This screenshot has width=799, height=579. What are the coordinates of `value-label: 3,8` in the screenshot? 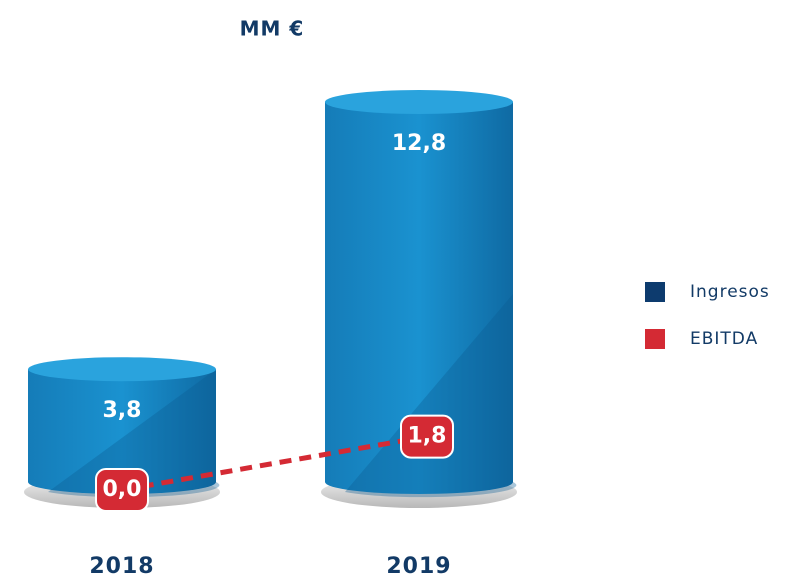 It's located at (122, 410).